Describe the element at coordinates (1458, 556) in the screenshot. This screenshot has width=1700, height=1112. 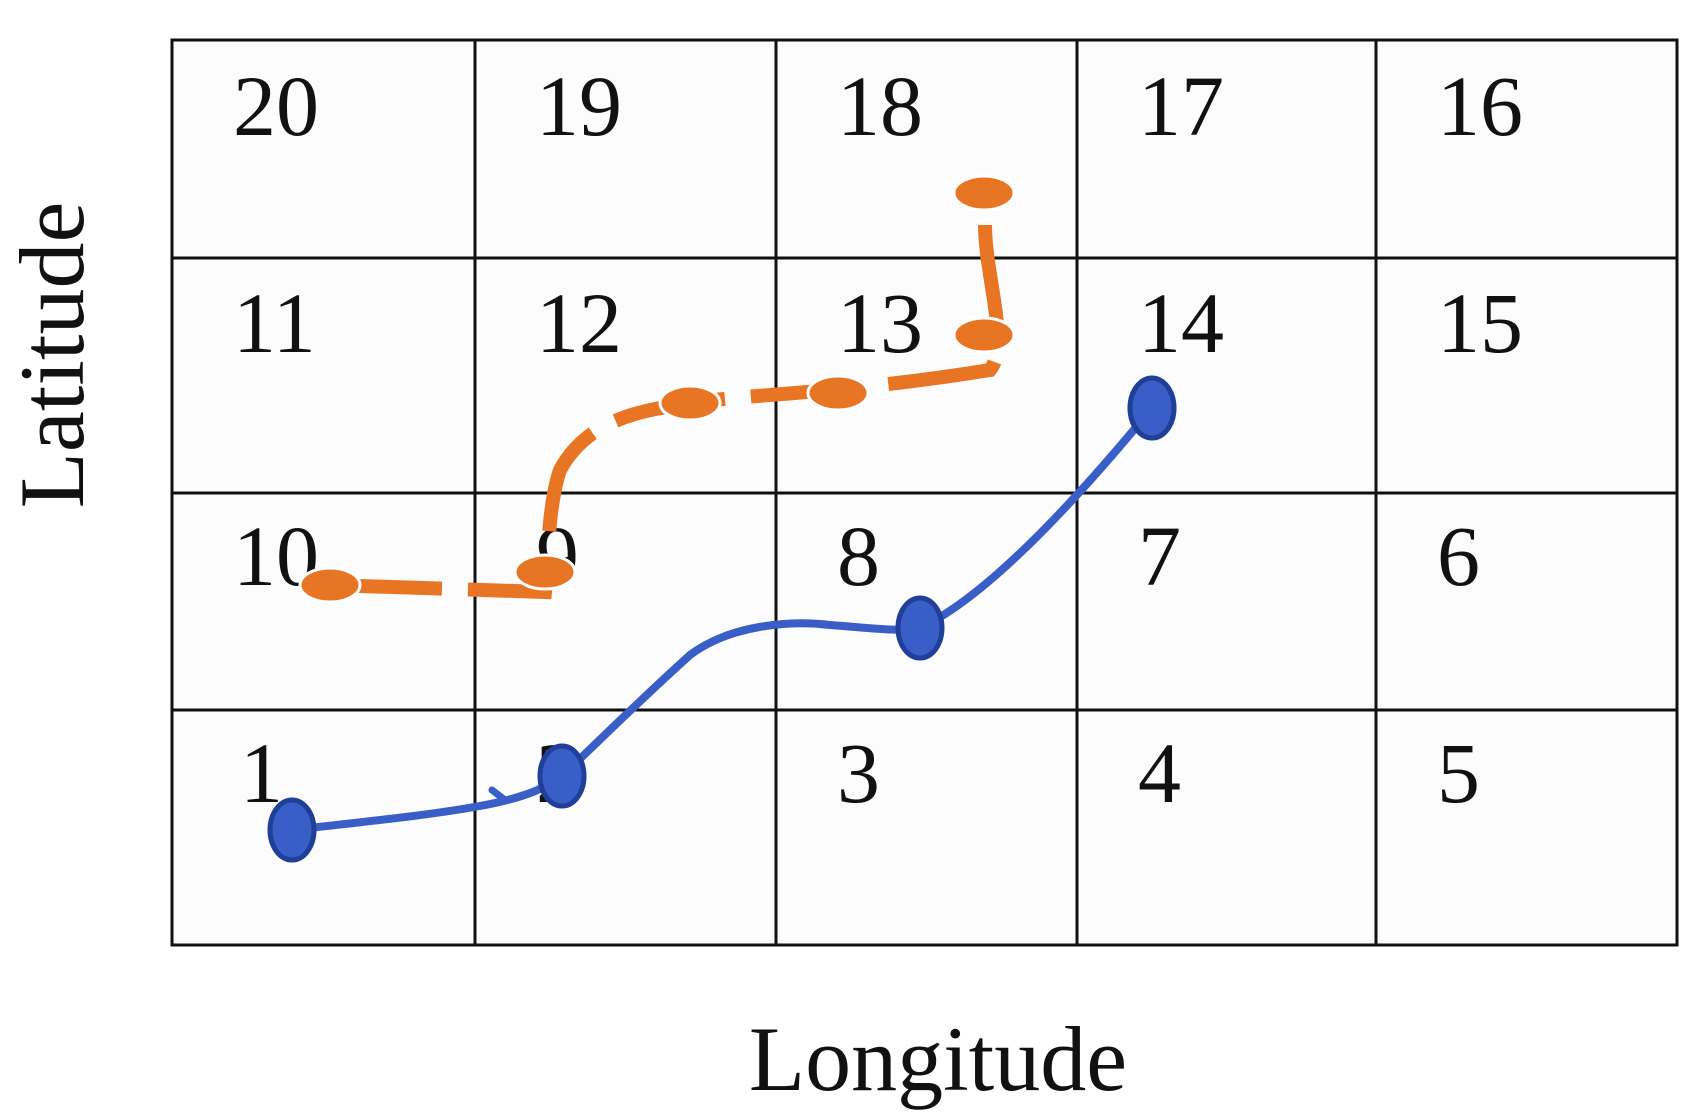
I see `cell-number: 6` at that location.